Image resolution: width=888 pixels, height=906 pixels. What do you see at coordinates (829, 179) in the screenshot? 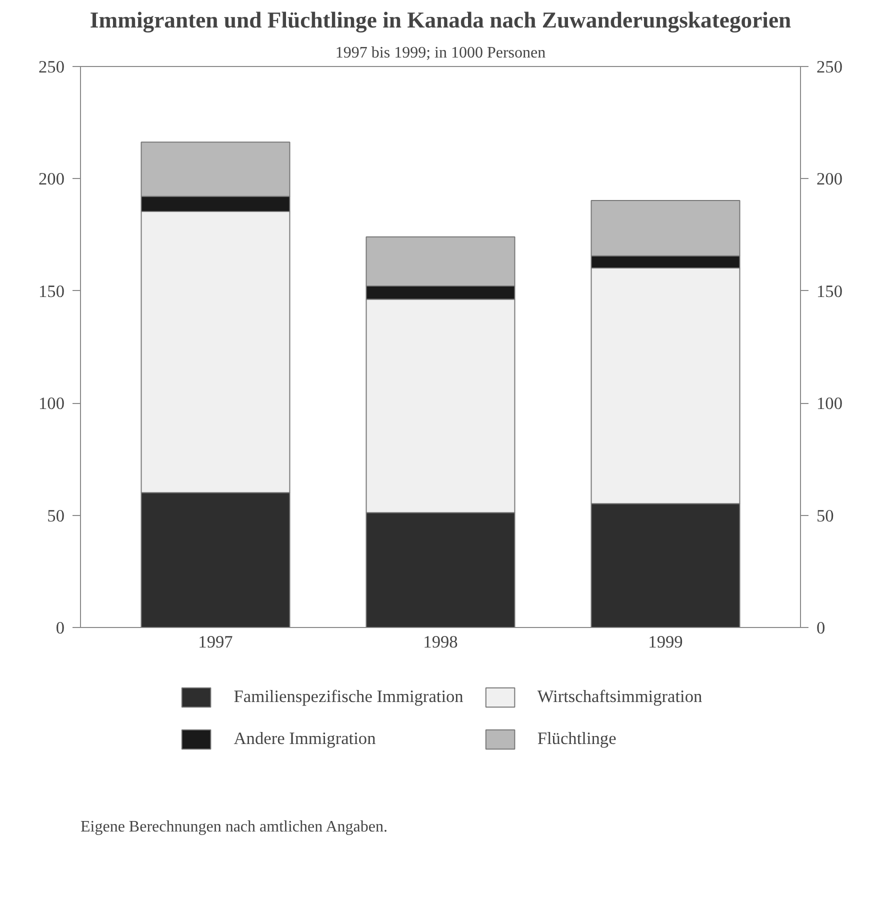
I see `y2-tick-label: 200` at bounding box center [829, 179].